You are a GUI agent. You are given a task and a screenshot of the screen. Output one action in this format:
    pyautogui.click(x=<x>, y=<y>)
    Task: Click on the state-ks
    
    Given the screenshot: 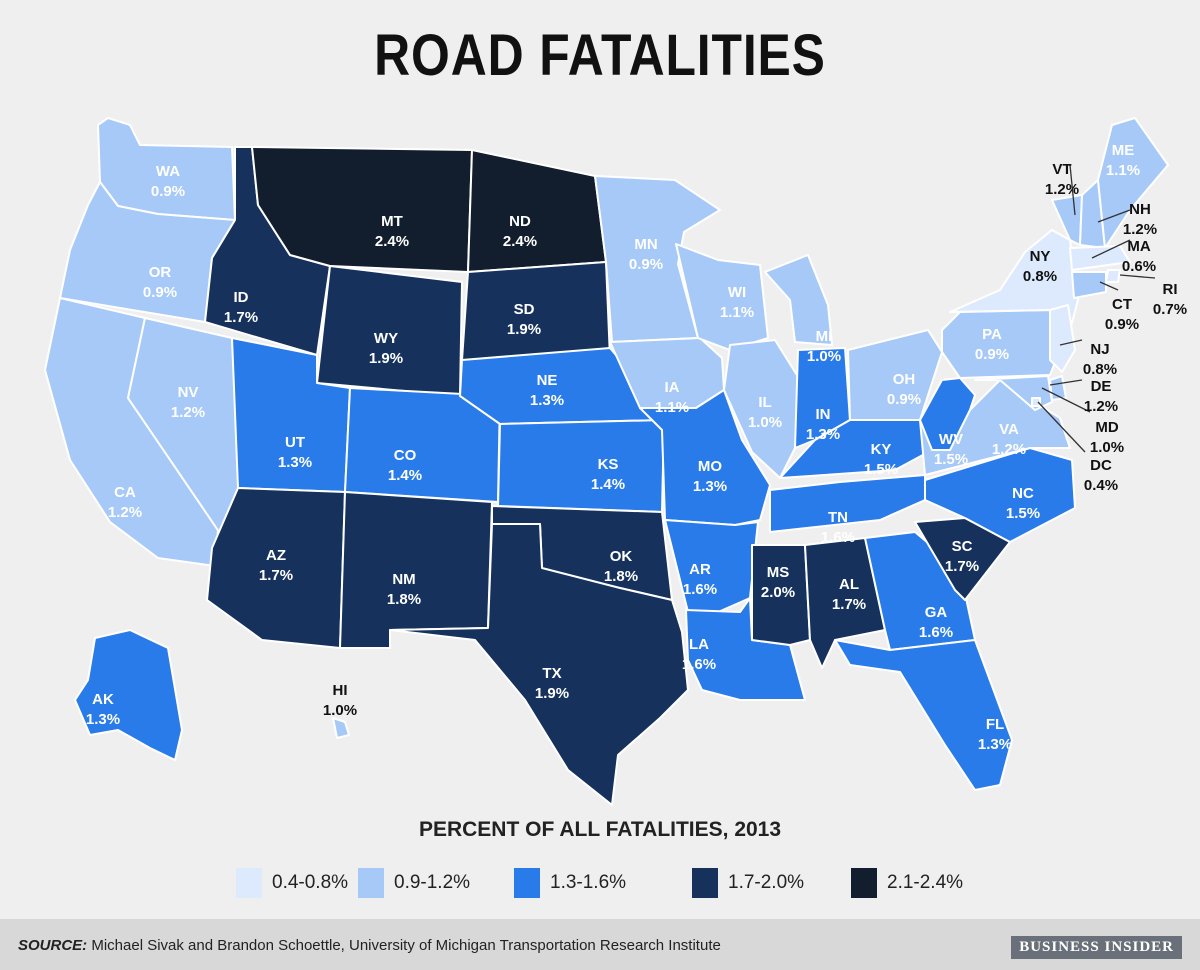 What is the action you would take?
    pyautogui.click(x=581, y=466)
    